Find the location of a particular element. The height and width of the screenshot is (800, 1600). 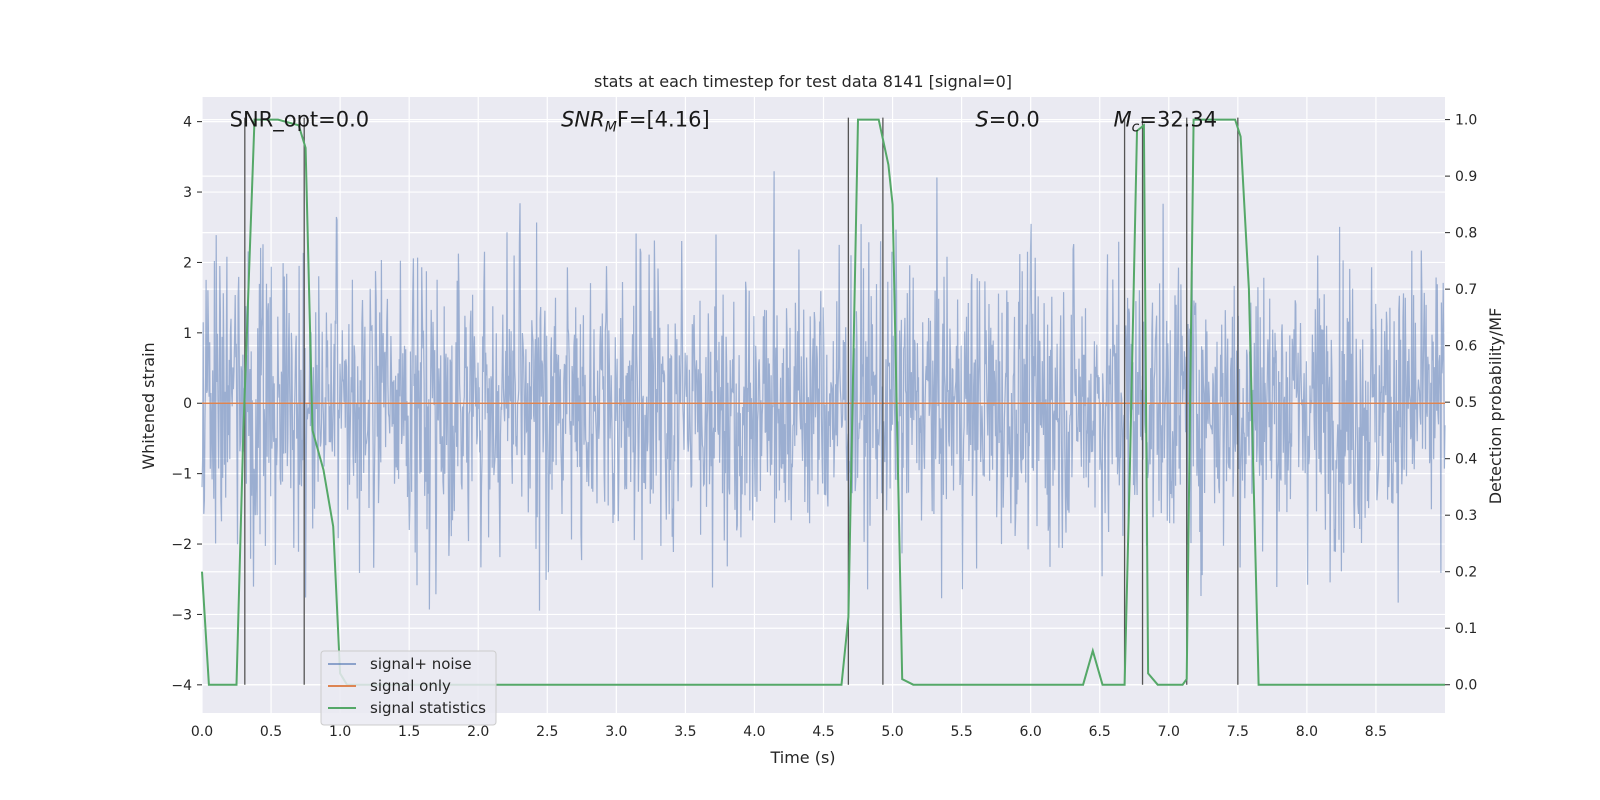

legend-box is located at coordinates (408, 688).